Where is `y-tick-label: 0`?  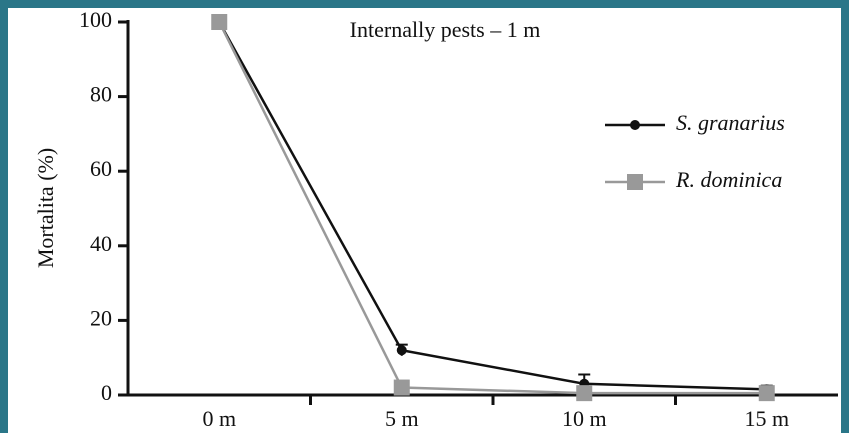
y-tick-label: 0 is located at coordinates (106, 392).